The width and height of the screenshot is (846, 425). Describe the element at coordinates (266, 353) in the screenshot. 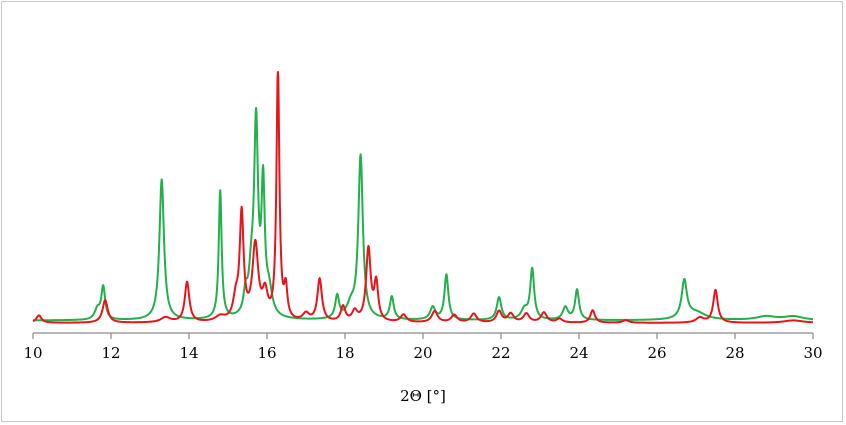

I see `x-tick-label: 16` at that location.